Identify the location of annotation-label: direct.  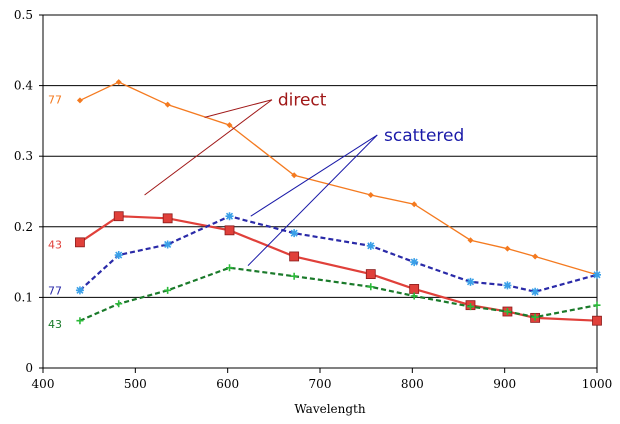
(302, 101).